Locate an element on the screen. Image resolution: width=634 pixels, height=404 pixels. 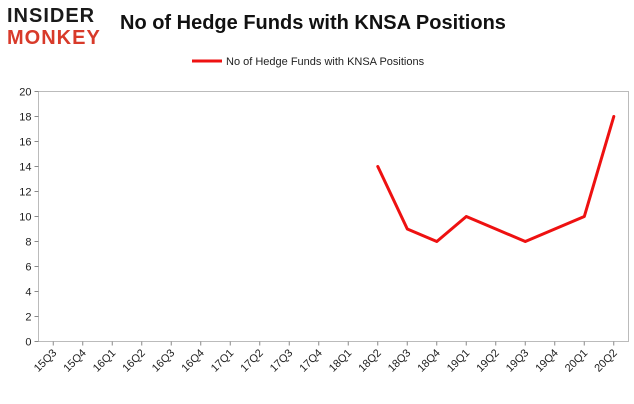
y-tick-label: 12 is located at coordinates (25, 193).